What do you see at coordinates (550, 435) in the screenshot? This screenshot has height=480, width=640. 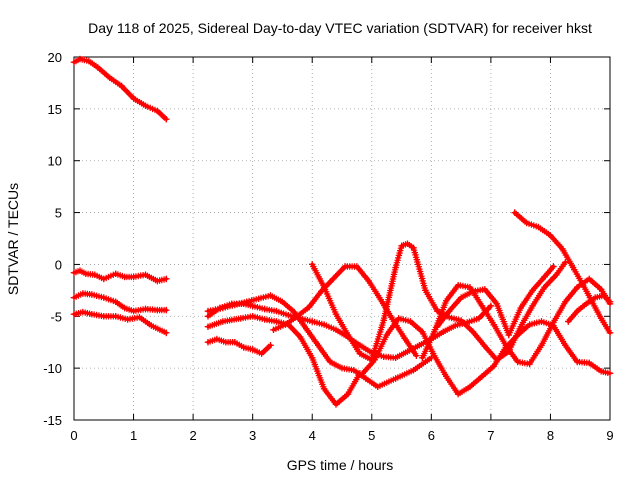 I see `x-tick-label: 8` at bounding box center [550, 435].